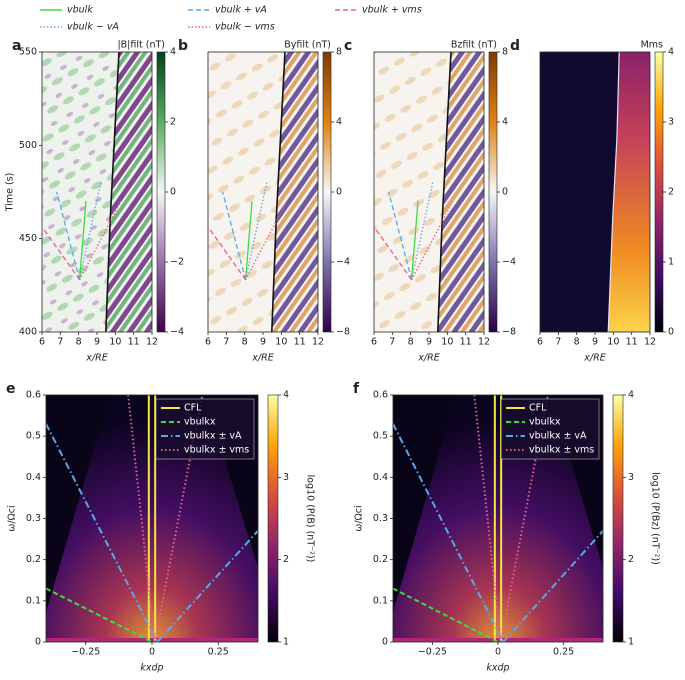 This screenshot has height=680, width=685. I want to click on y-tick-label: 0, so click(38, 642).